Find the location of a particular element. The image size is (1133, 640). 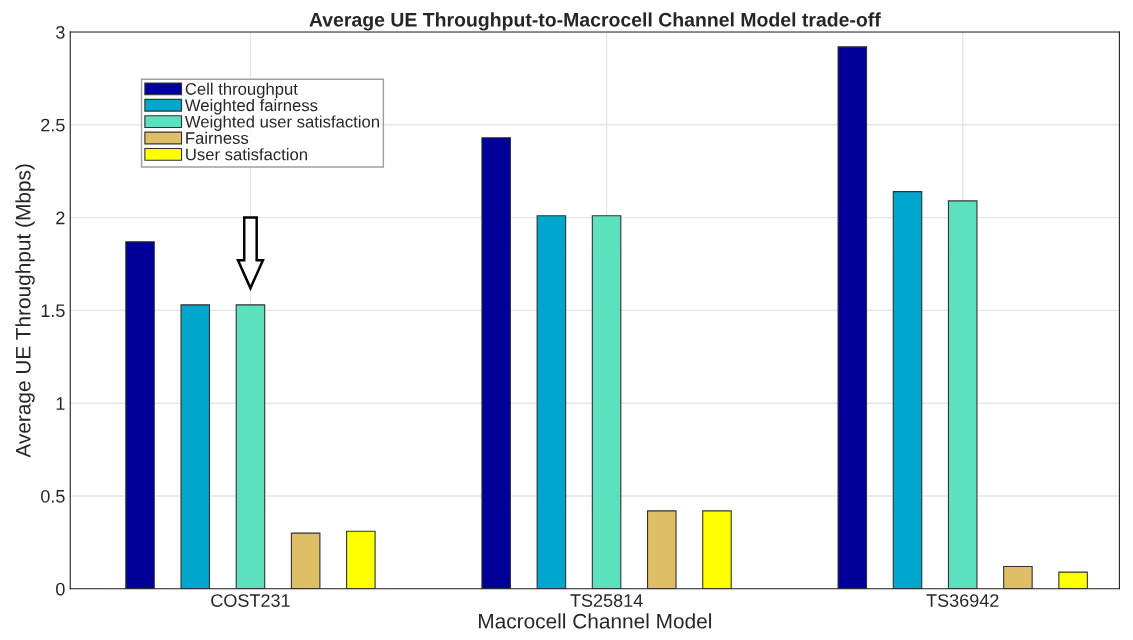

y-tick-label: 0 is located at coordinates (60, 589).